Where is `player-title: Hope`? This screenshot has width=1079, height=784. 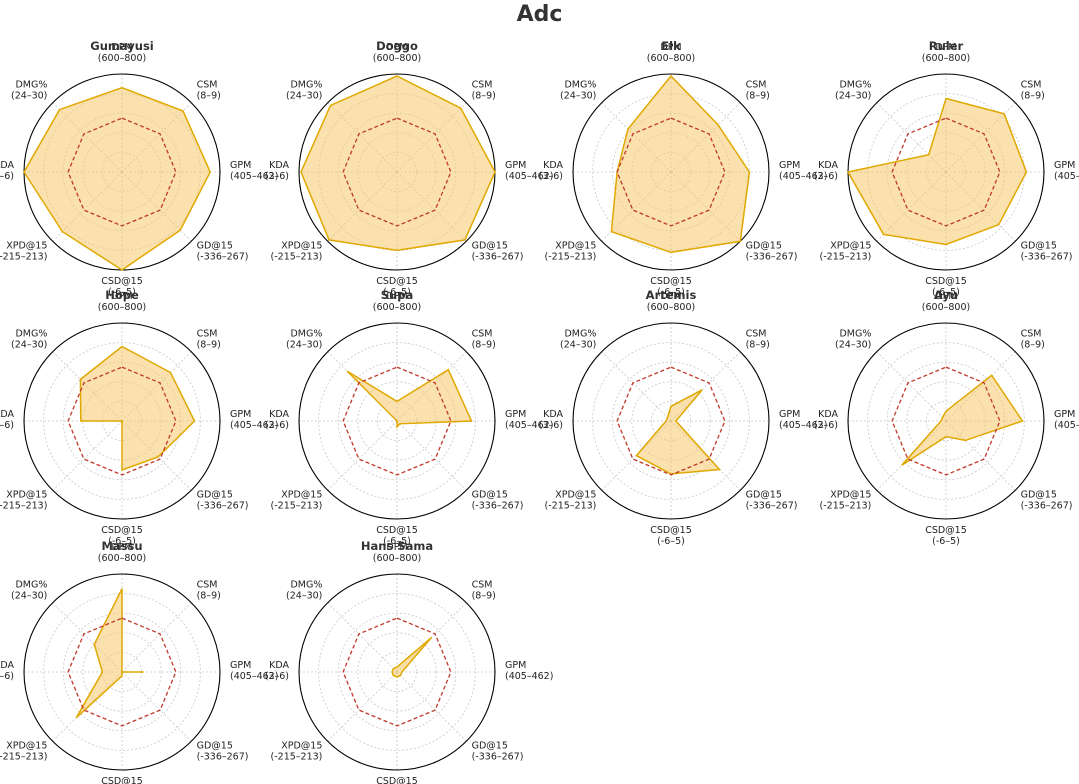
player-title: Hope is located at coordinates (122, 295).